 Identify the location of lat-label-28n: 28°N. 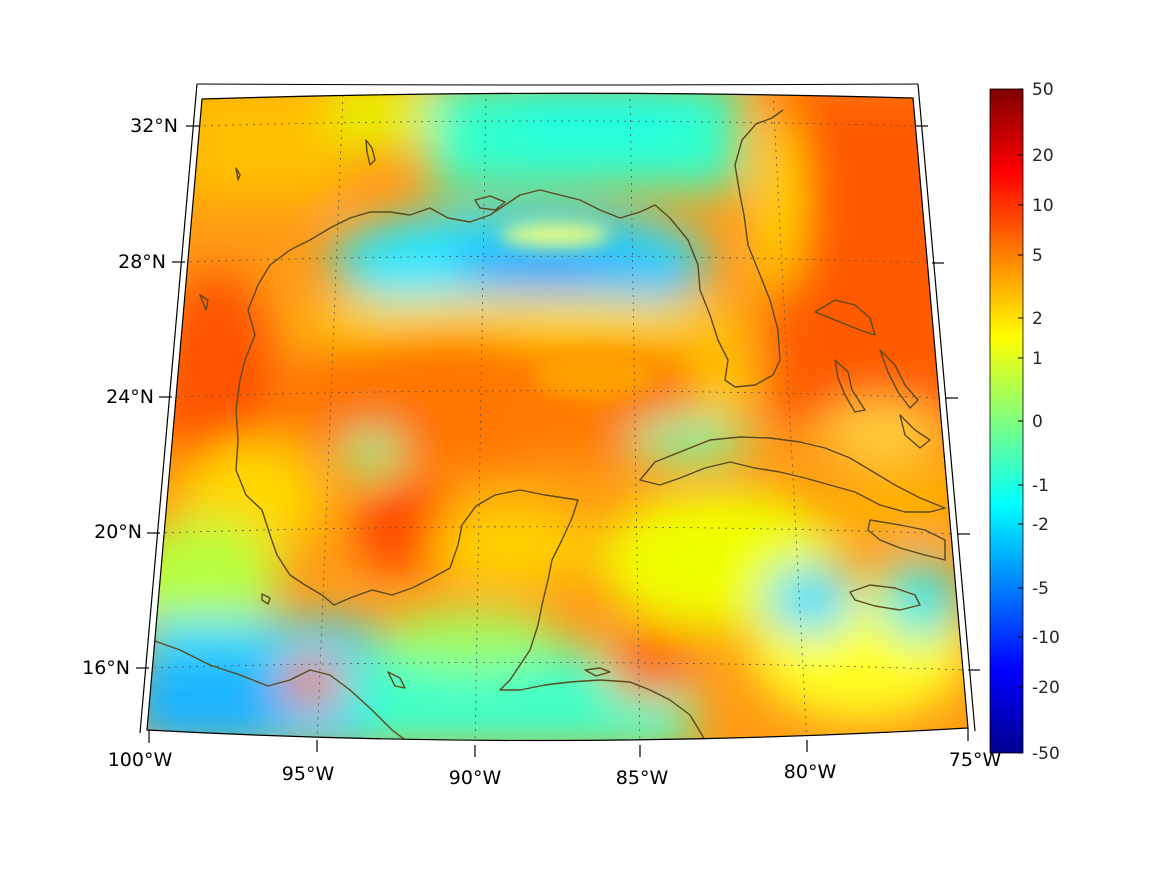
(142, 262).